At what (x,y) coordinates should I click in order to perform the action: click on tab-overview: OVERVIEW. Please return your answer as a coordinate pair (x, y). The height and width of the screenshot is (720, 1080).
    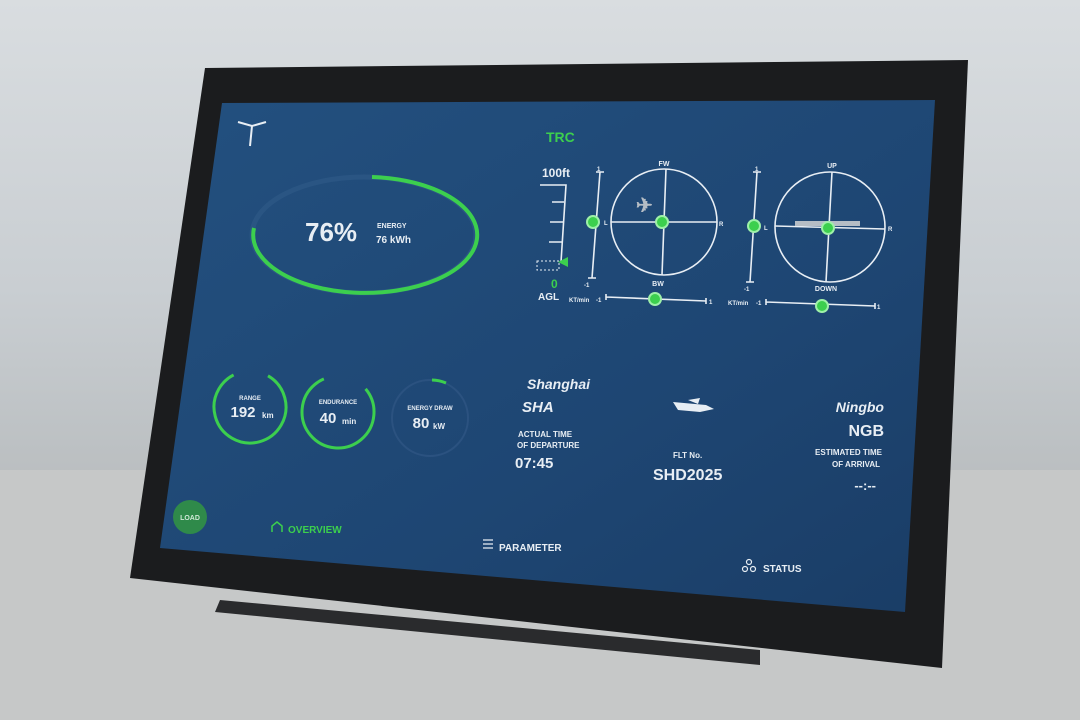
    Looking at the image, I should click on (306, 528).